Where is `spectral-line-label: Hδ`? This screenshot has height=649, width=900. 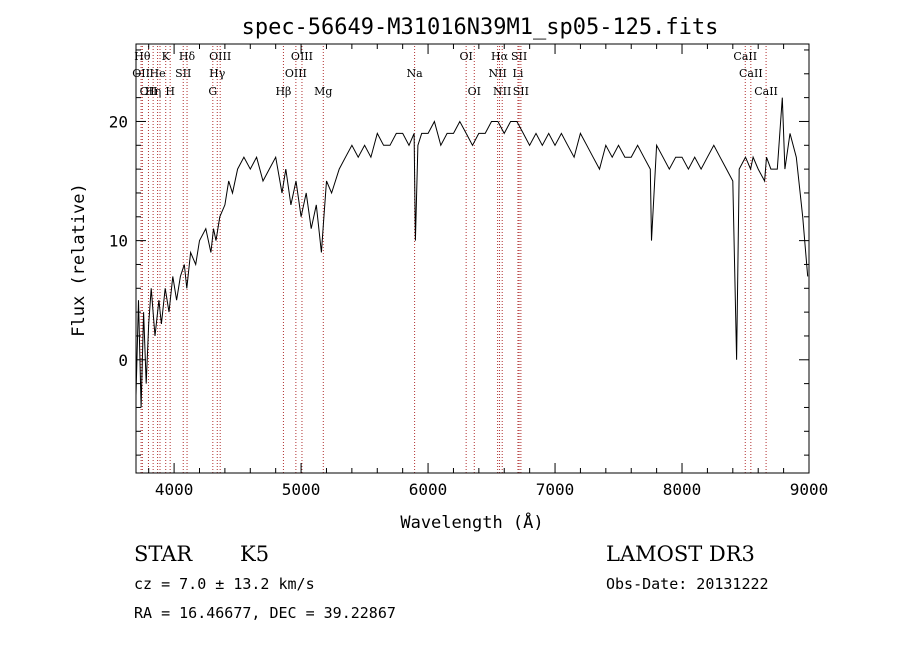
spectral-line-label: Hδ is located at coordinates (187, 56).